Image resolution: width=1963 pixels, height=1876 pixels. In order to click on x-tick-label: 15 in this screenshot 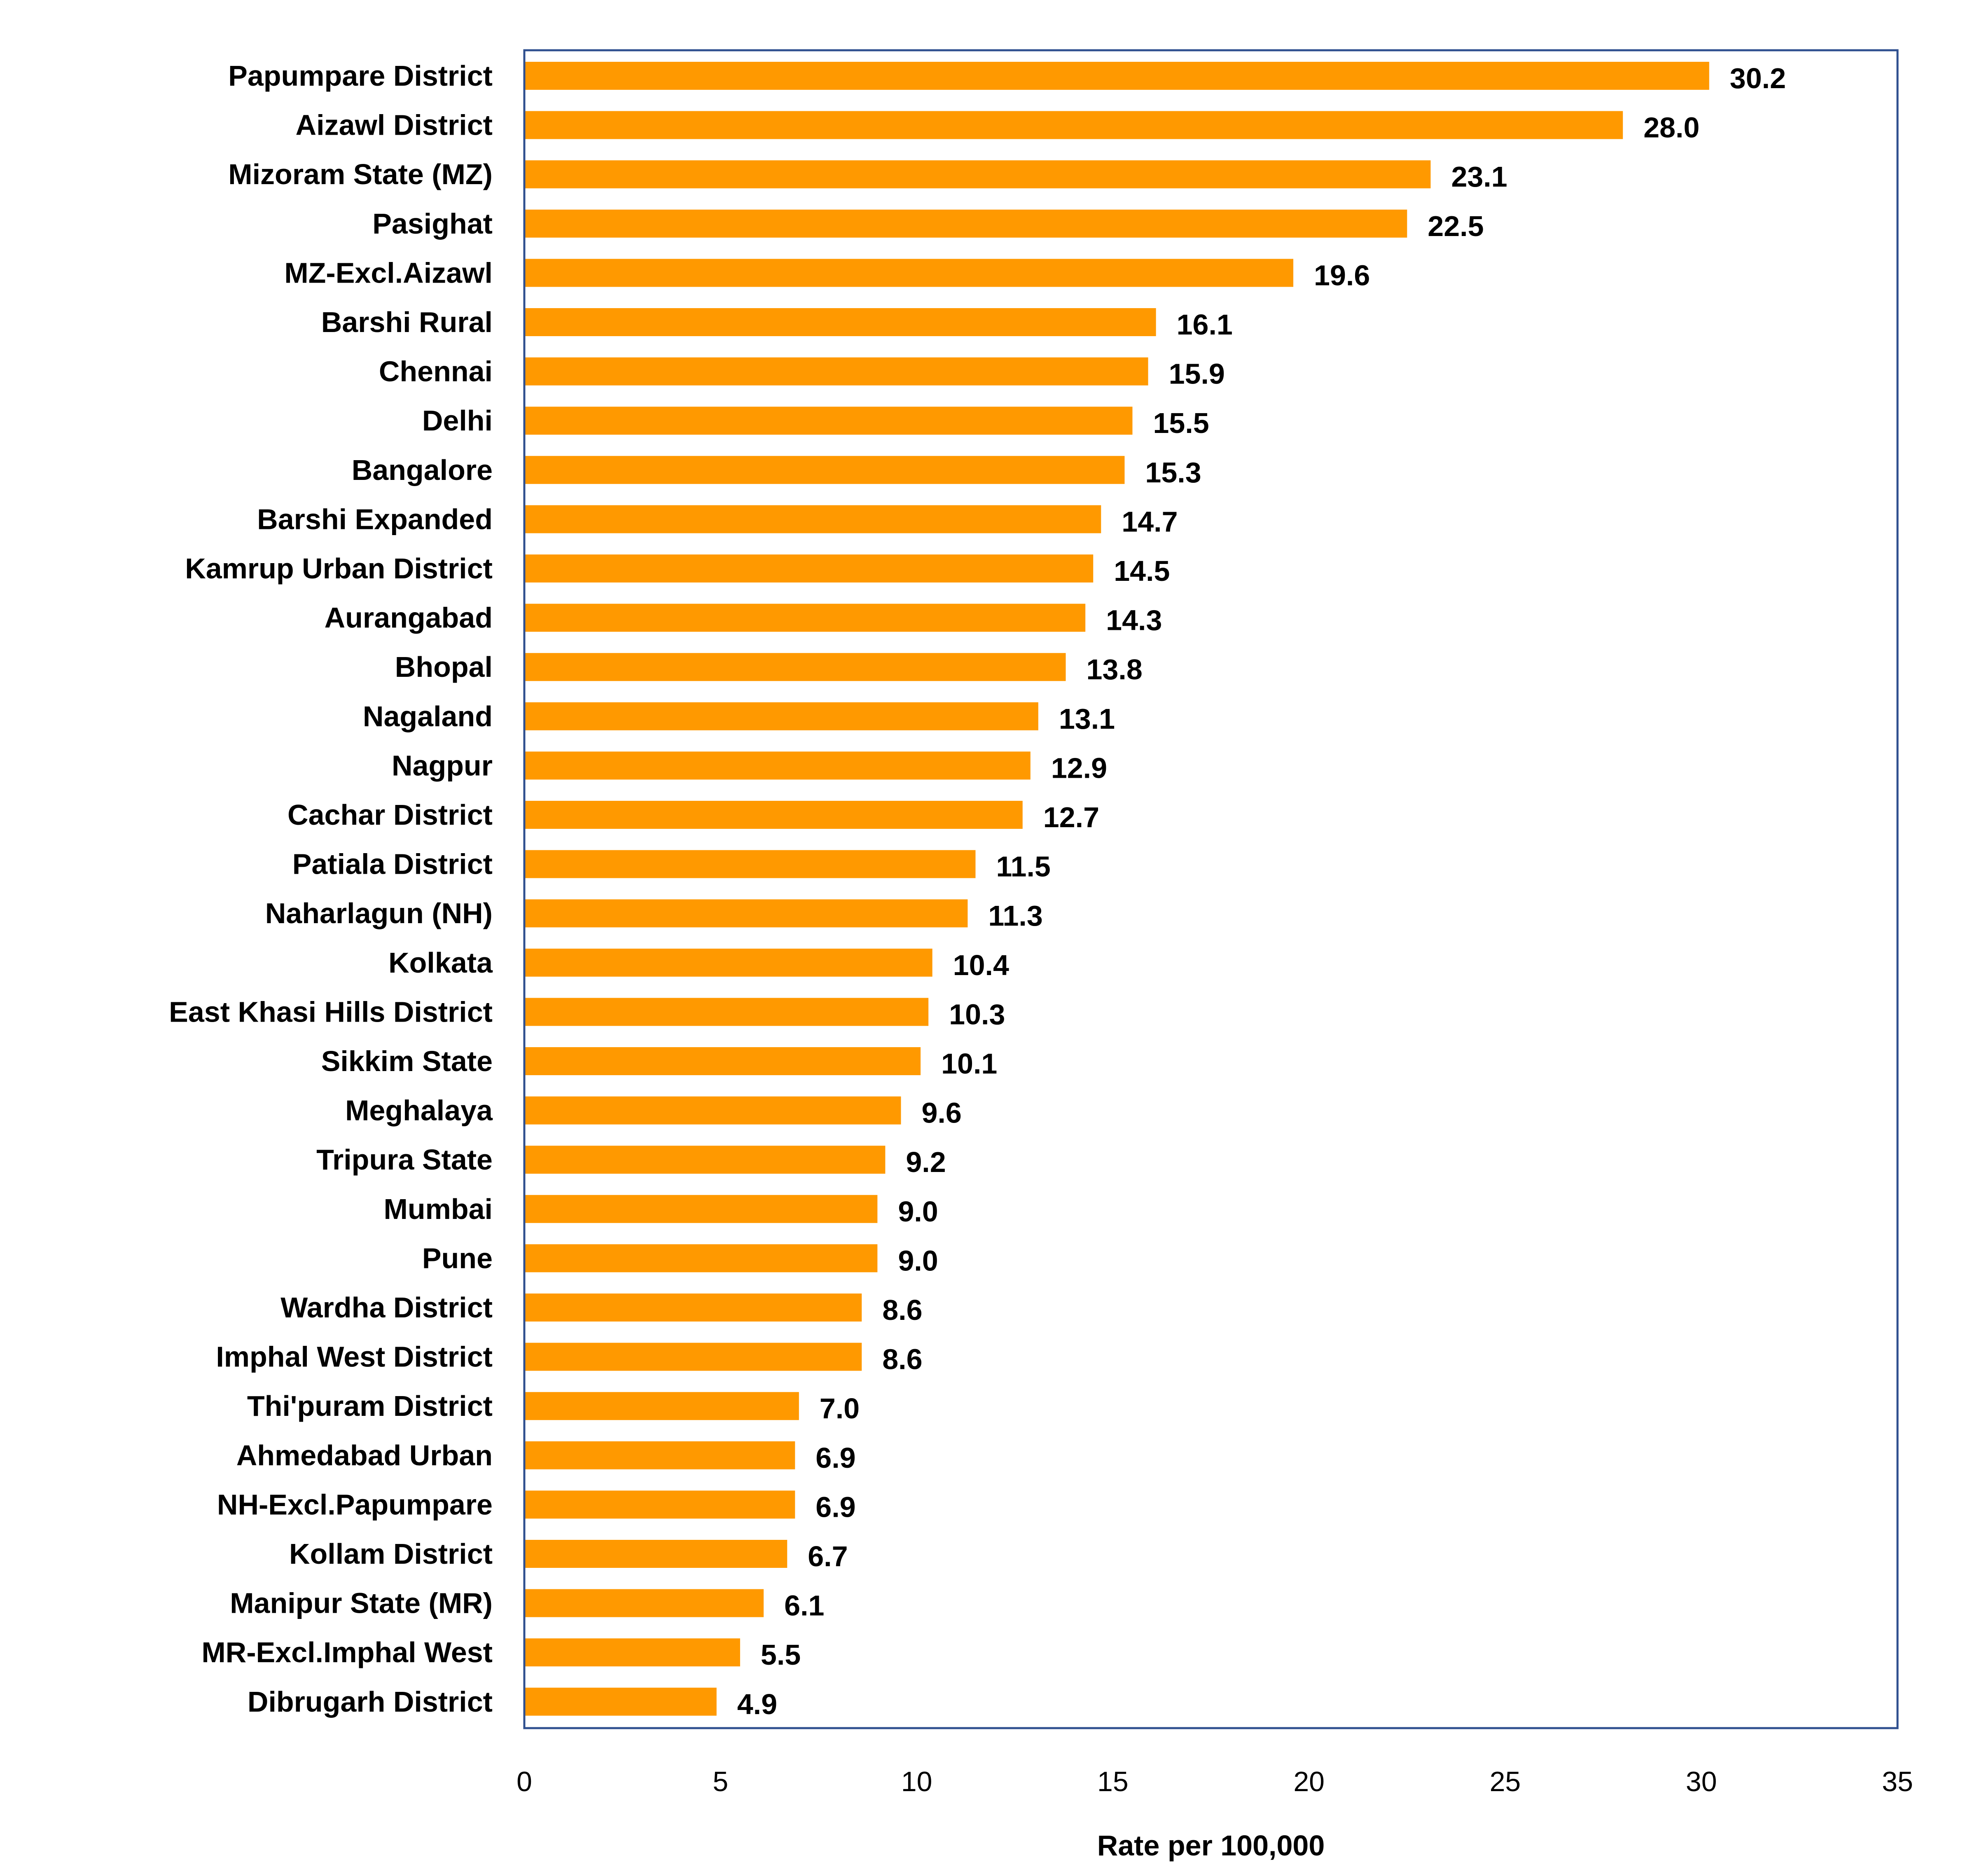, I will do `click(1113, 1781)`.